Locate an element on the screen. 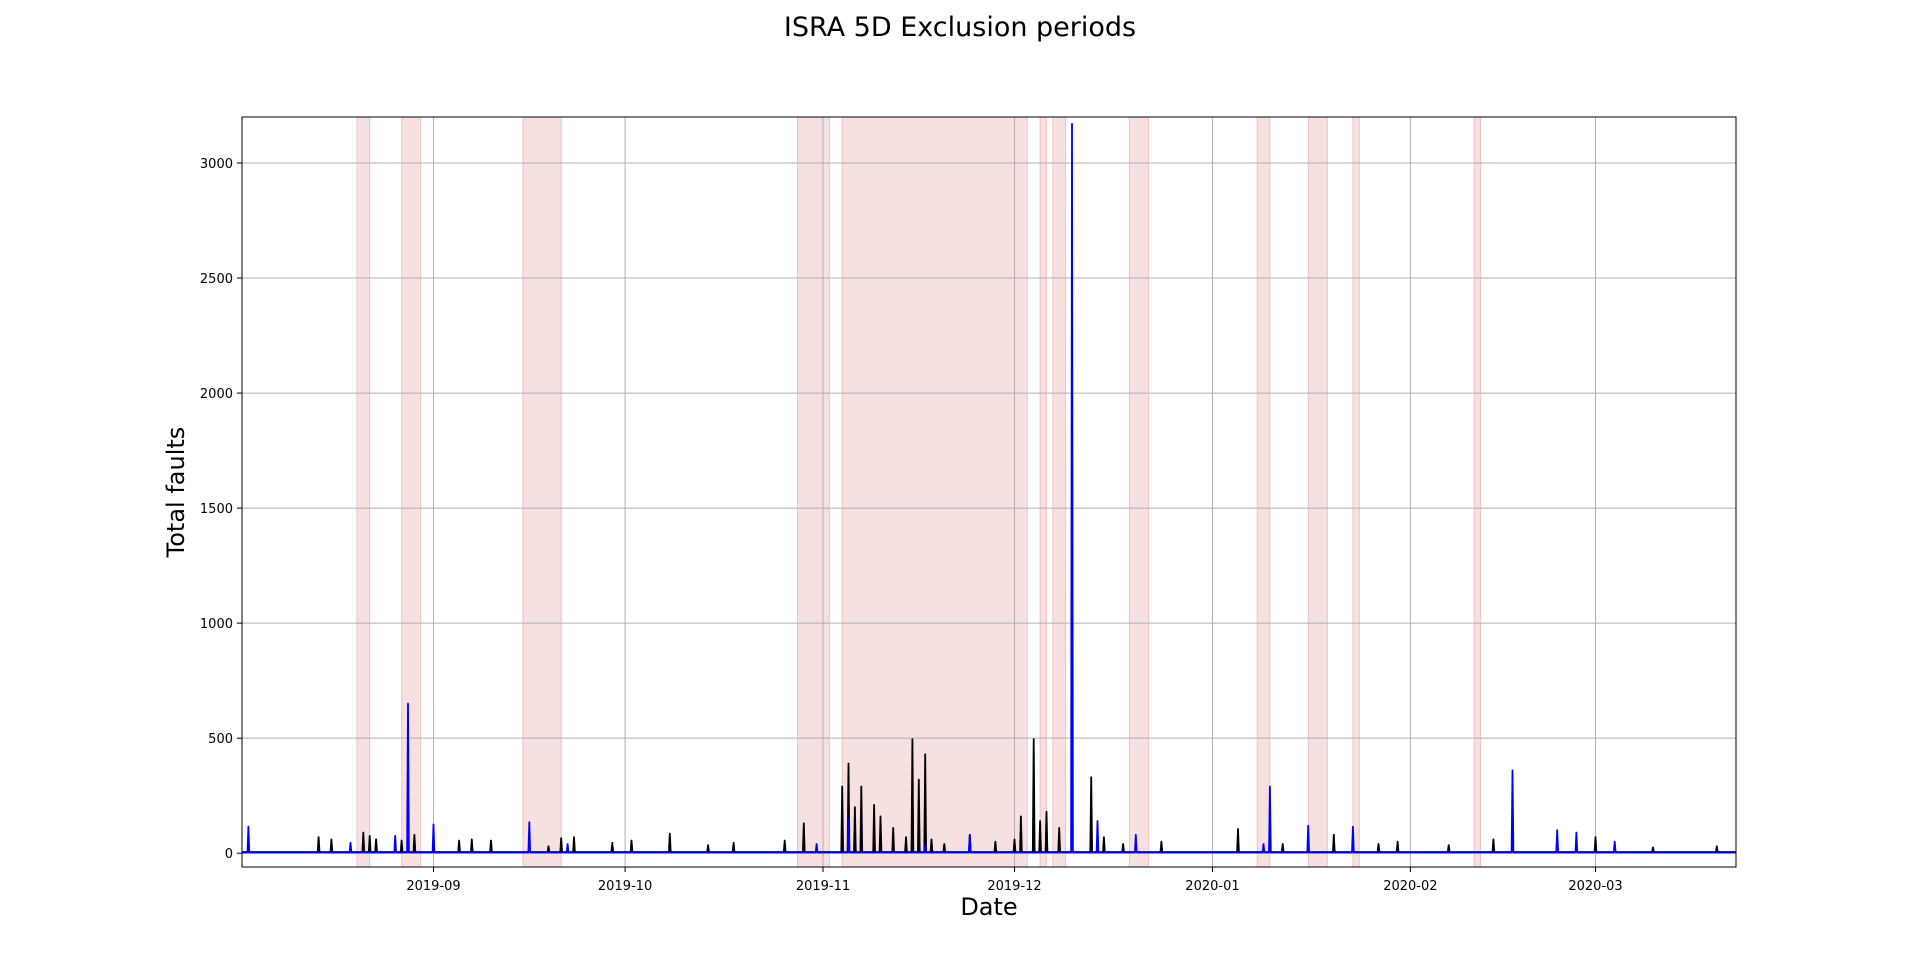 The width and height of the screenshot is (1920, 968). x-tick-label: 2019-09 is located at coordinates (433, 886).